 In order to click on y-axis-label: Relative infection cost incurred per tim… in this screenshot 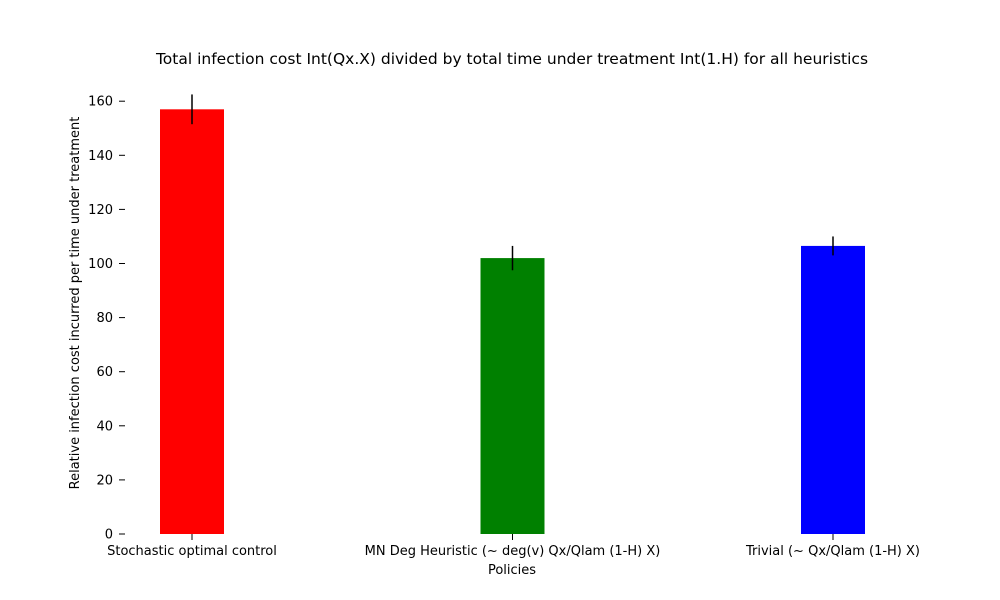, I will do `click(75, 303)`.